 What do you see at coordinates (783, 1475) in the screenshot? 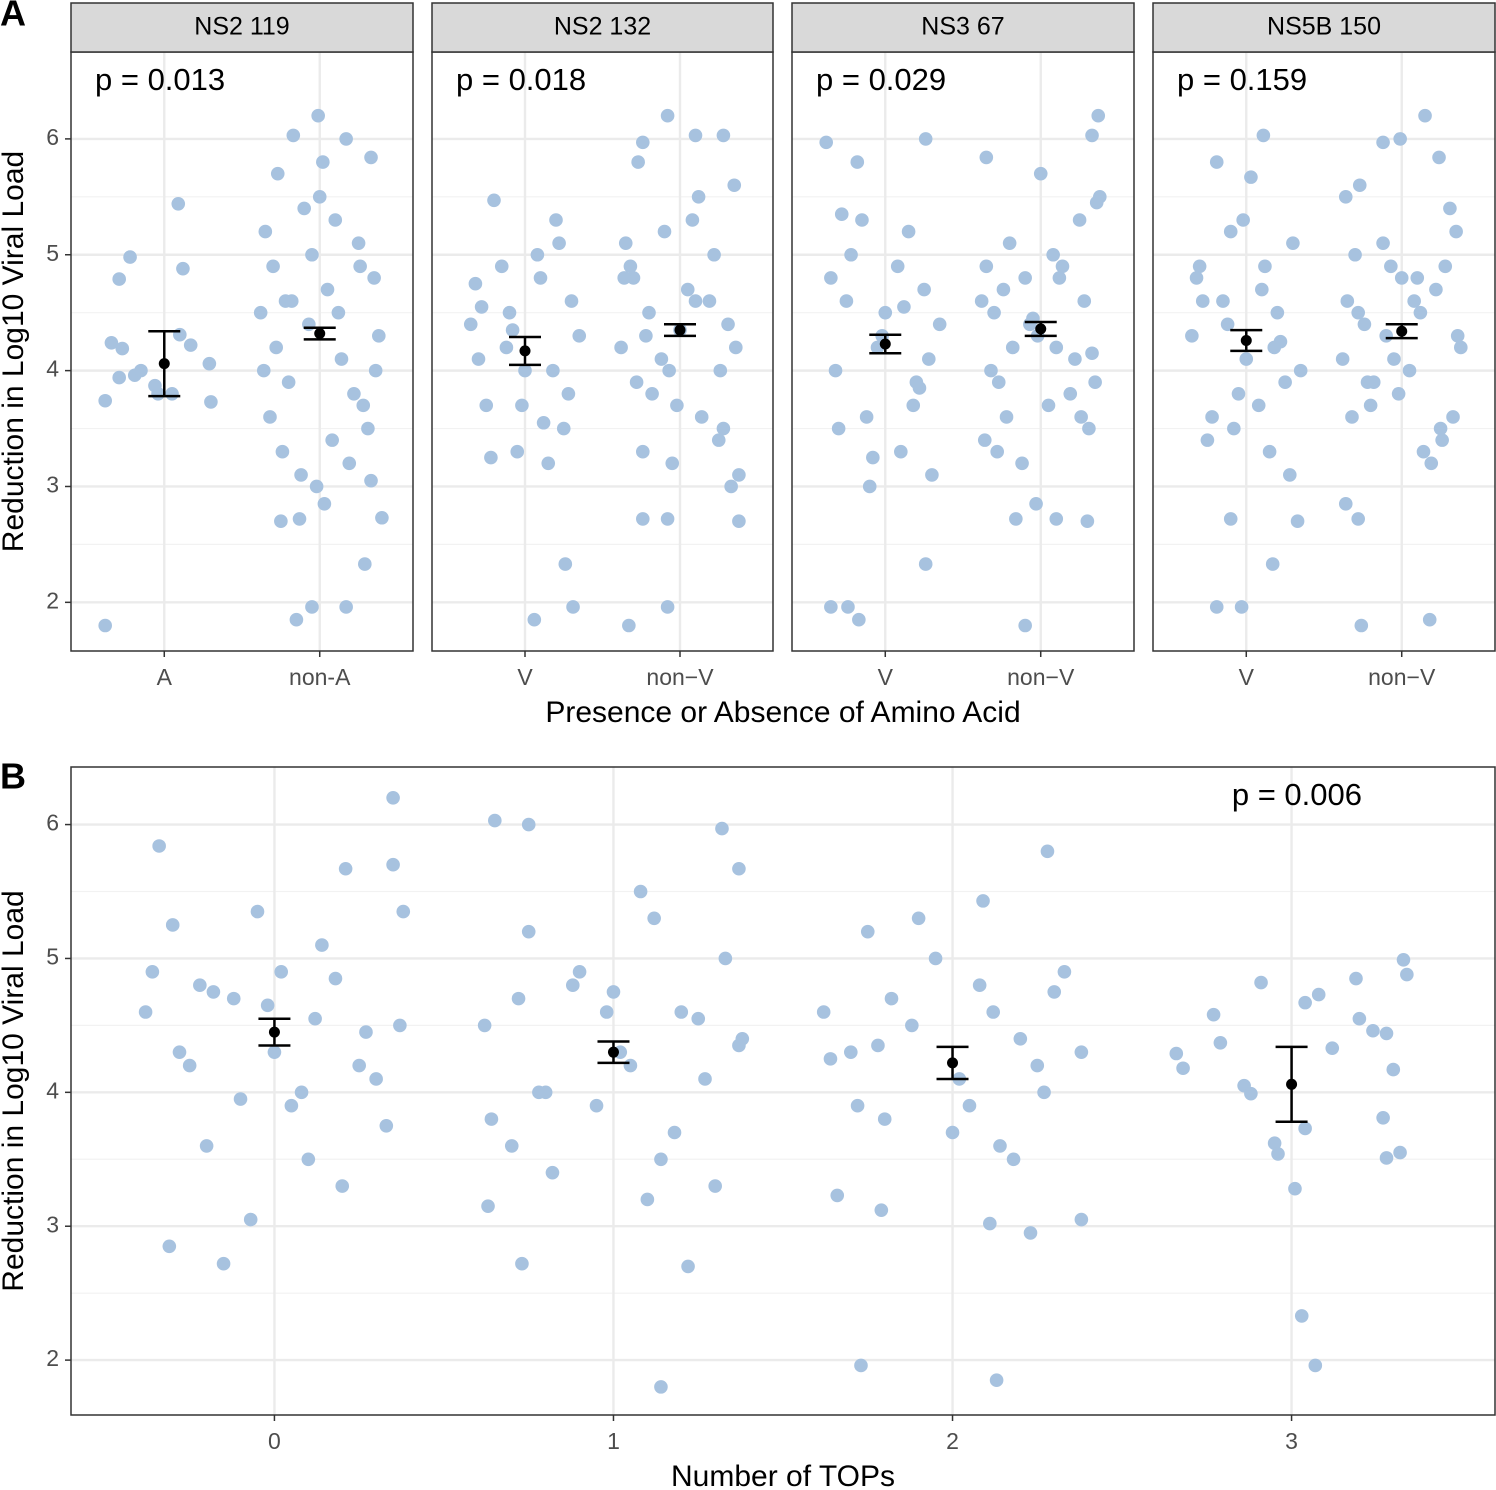
I see `x-axis-title: Number of TOPs` at bounding box center [783, 1475].